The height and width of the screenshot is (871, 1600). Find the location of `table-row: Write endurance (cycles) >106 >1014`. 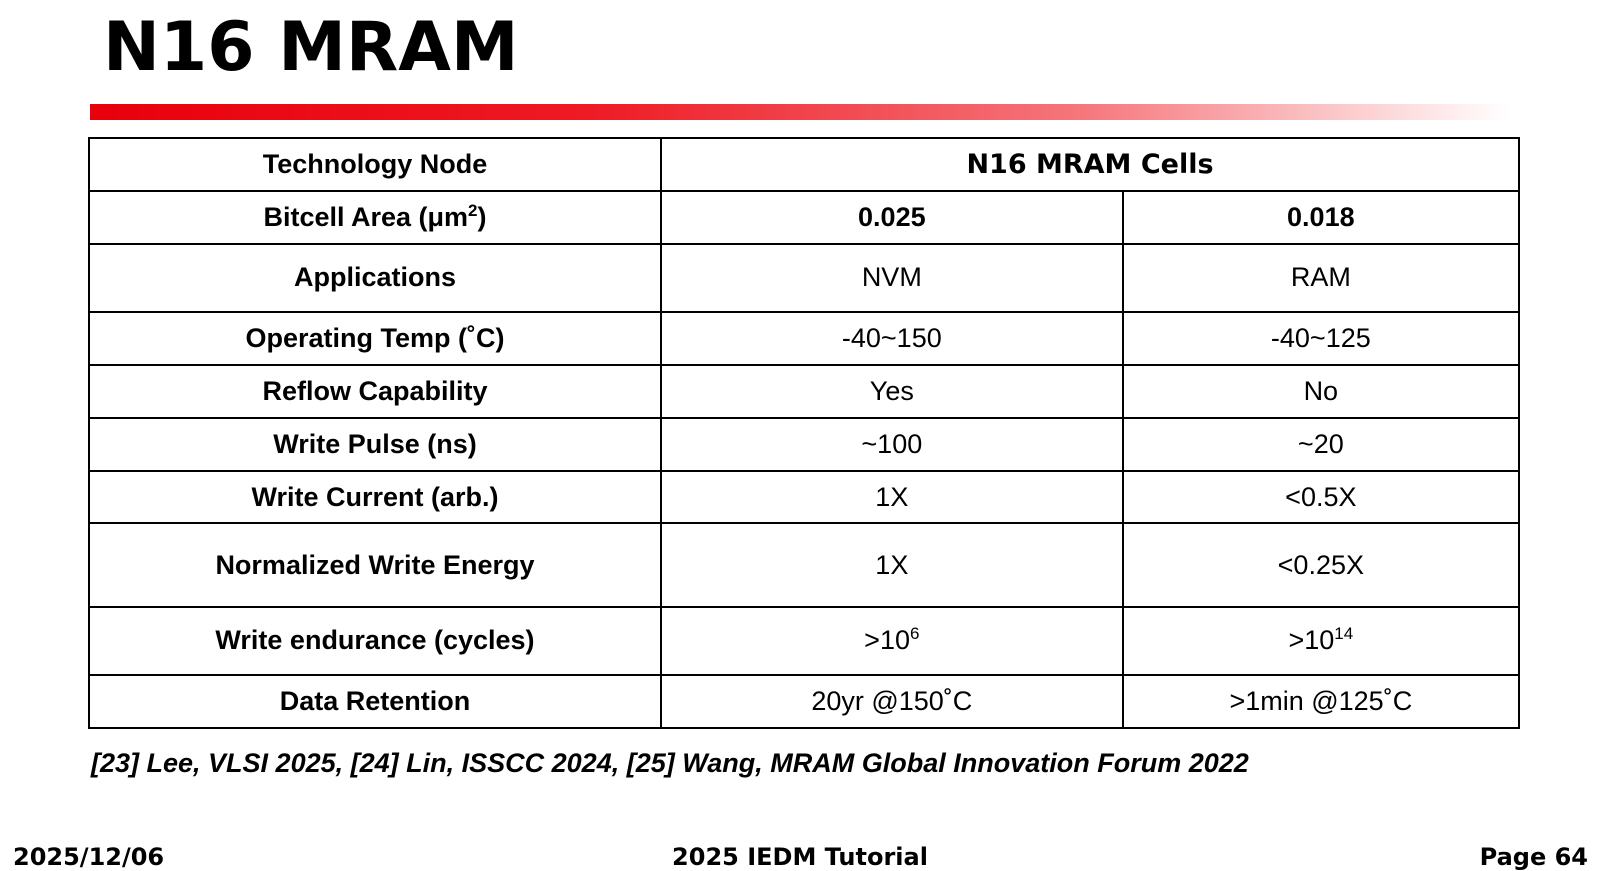

table-row: Write endurance (cycles) >106 >1014 is located at coordinates (804, 641).